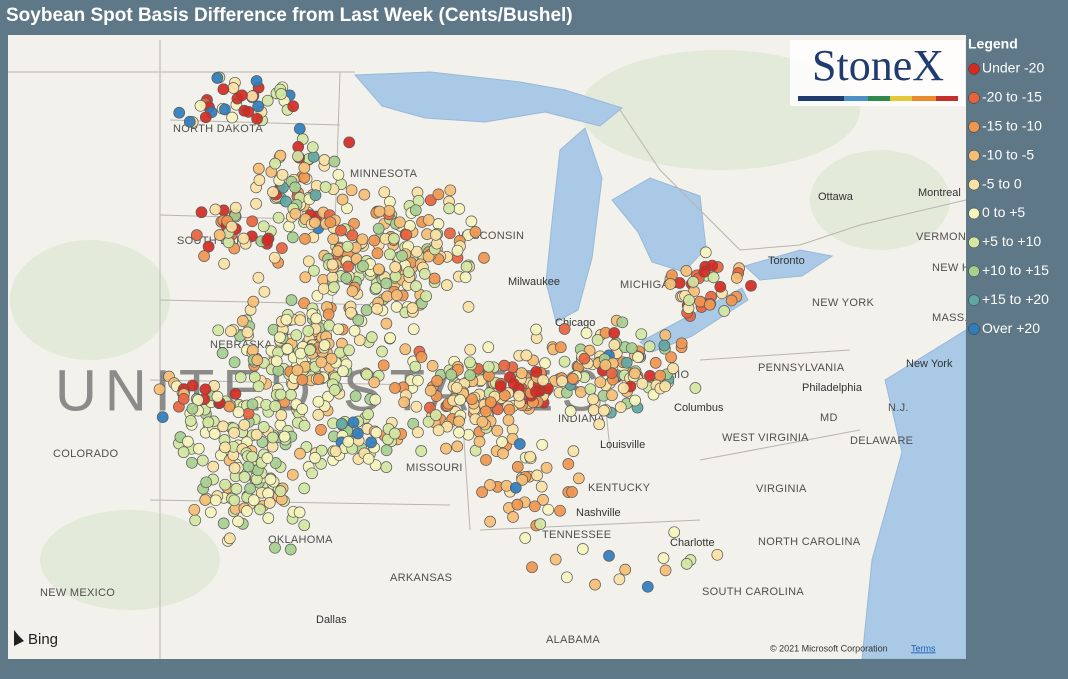  I want to click on place-label: Charlotte, so click(692, 543).